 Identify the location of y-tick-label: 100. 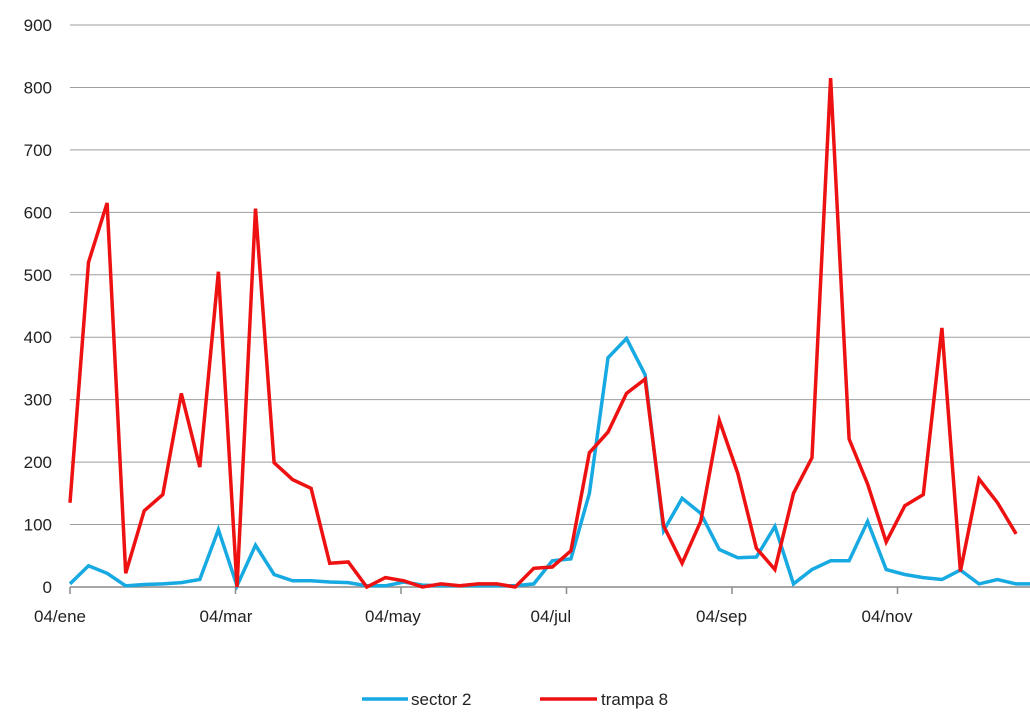
(38, 525).